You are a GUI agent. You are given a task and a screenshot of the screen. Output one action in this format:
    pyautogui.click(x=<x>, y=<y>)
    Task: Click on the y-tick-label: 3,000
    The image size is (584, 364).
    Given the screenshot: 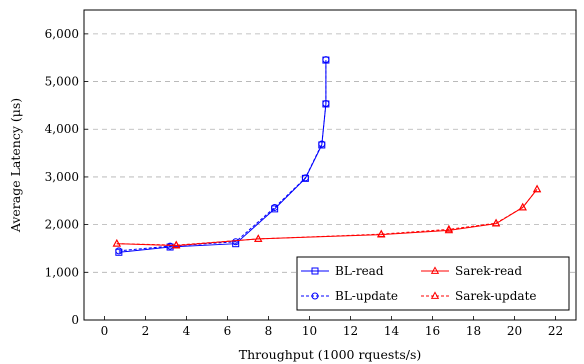 What is the action you would take?
    pyautogui.click(x=62, y=177)
    